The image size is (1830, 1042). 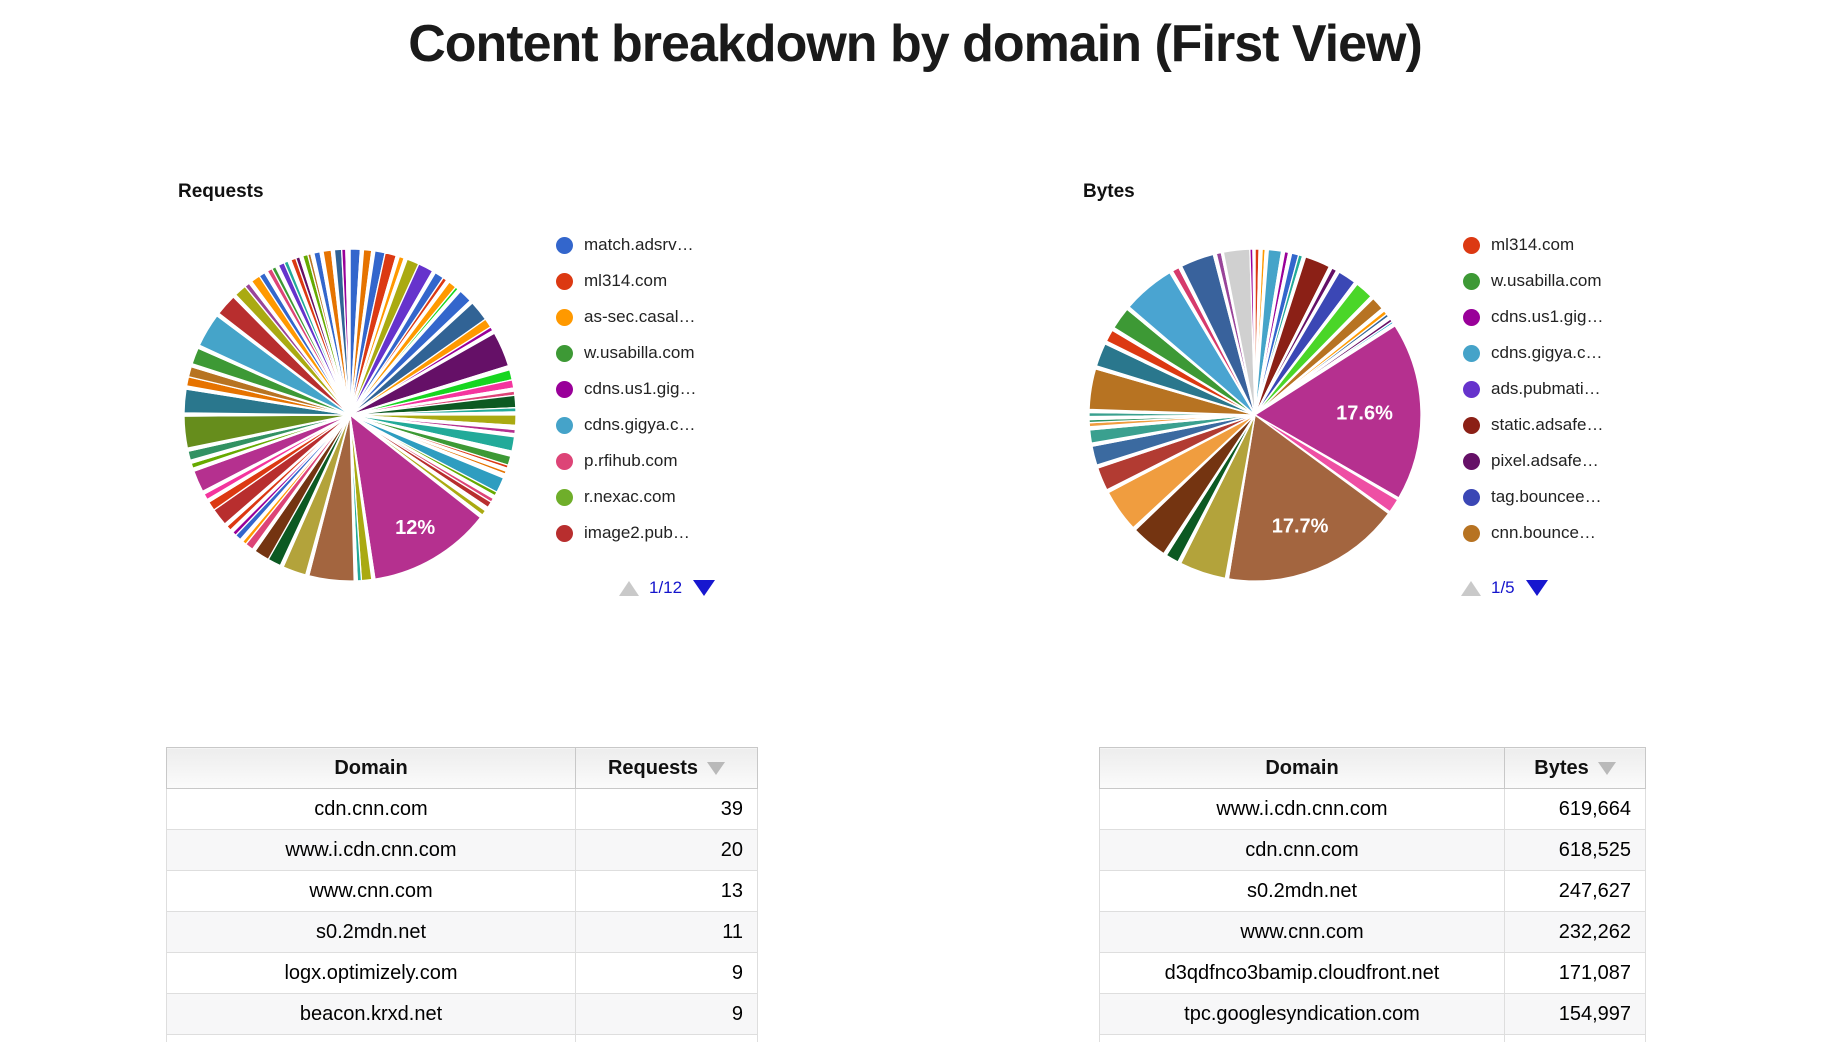 I want to click on legend-item: r.nexac.com, so click(x=671, y=497).